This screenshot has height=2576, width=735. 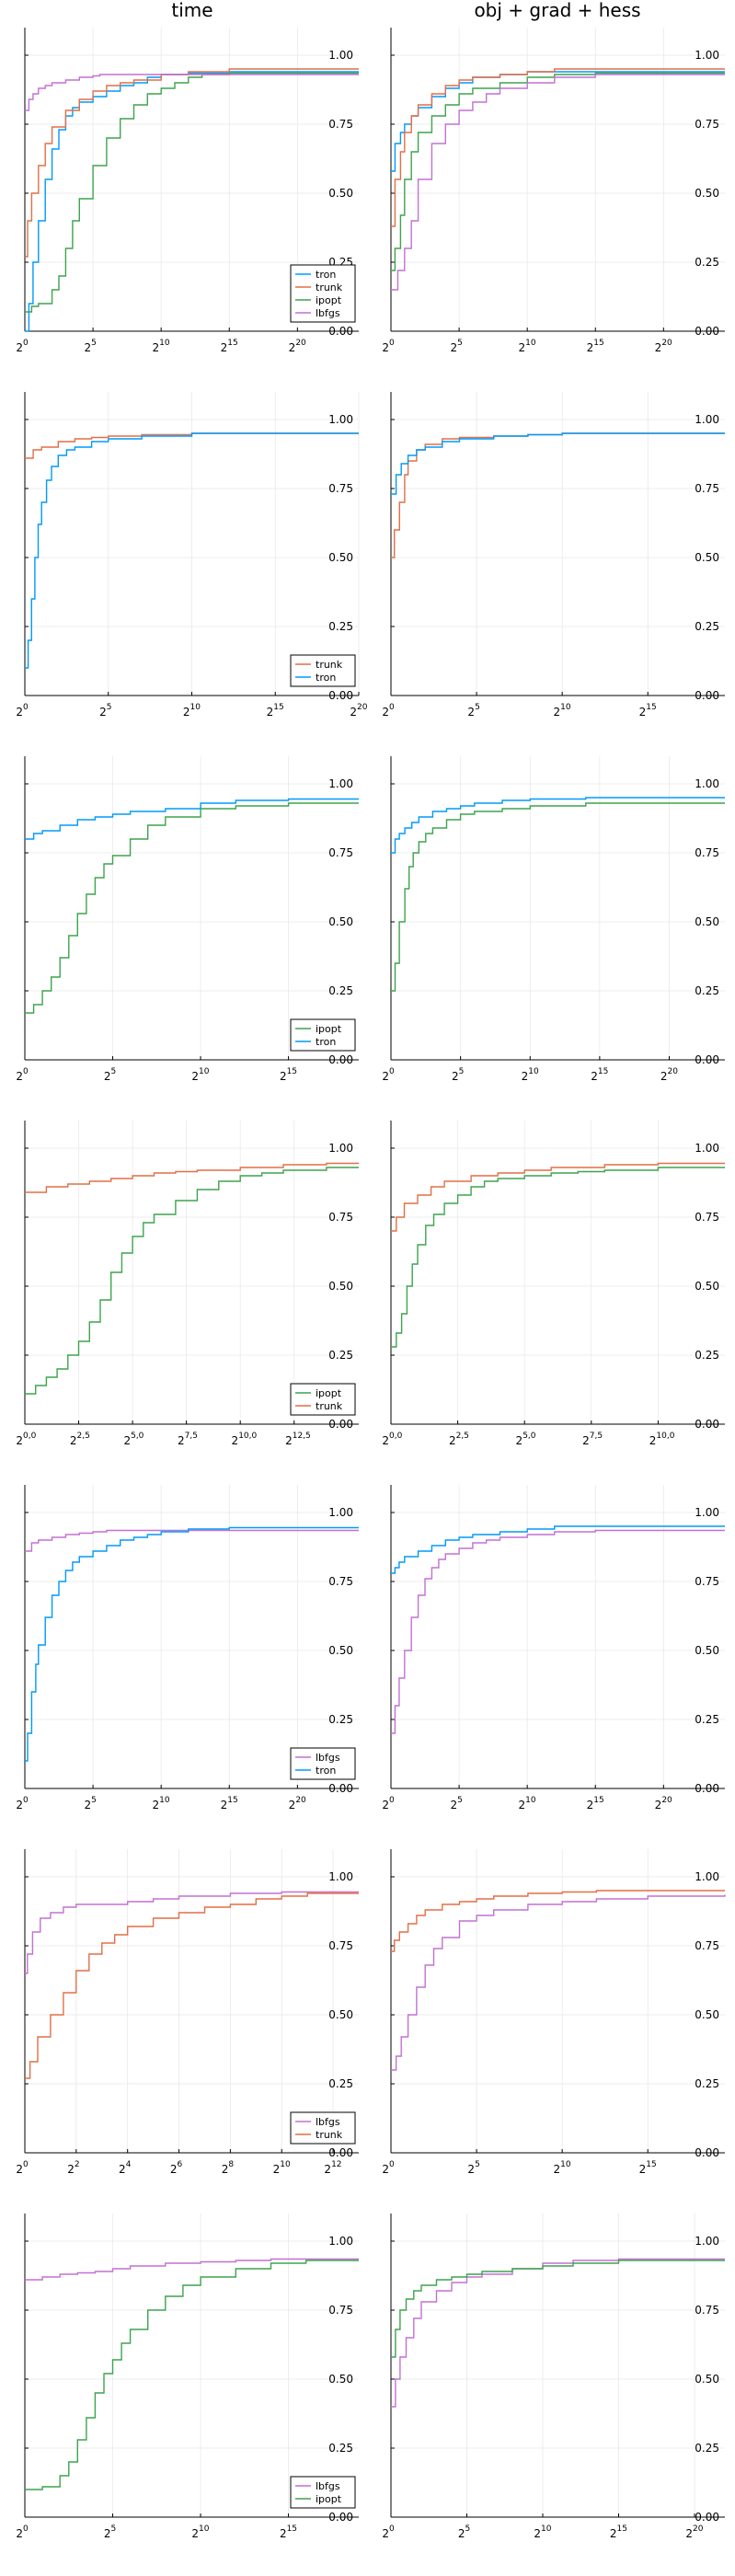 I want to click on legend-label-tron: tron, so click(x=326, y=1042).